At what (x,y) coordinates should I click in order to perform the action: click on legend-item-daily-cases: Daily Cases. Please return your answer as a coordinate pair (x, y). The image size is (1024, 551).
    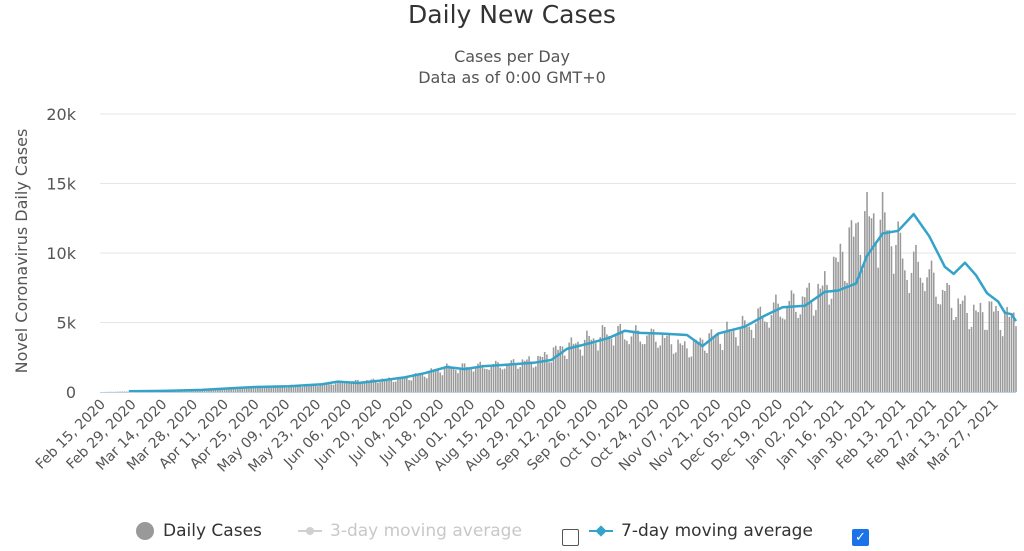
    Looking at the image, I should click on (199, 531).